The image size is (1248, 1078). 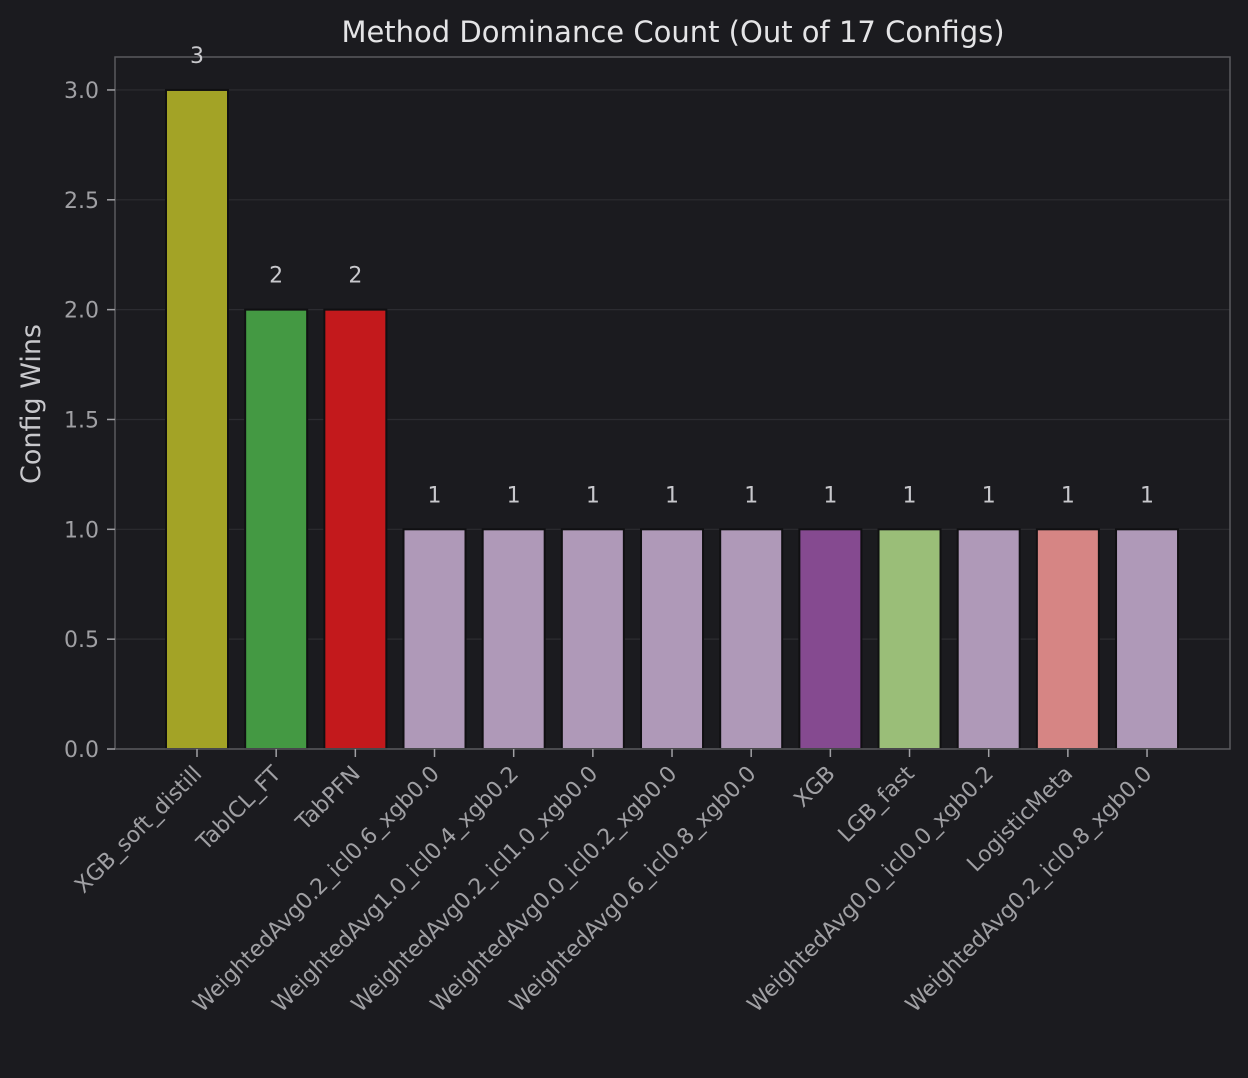 What do you see at coordinates (81, 750) in the screenshot?
I see `y-tick-label: 0.0` at bounding box center [81, 750].